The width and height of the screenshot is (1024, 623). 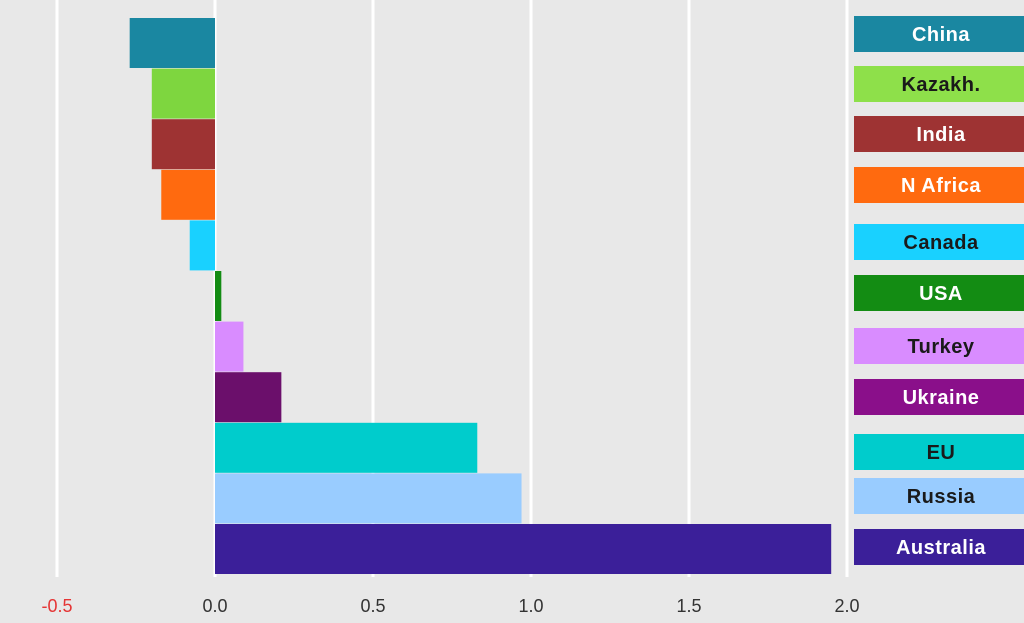 What do you see at coordinates (188, 194) in the screenshot?
I see `bar-n-africa` at bounding box center [188, 194].